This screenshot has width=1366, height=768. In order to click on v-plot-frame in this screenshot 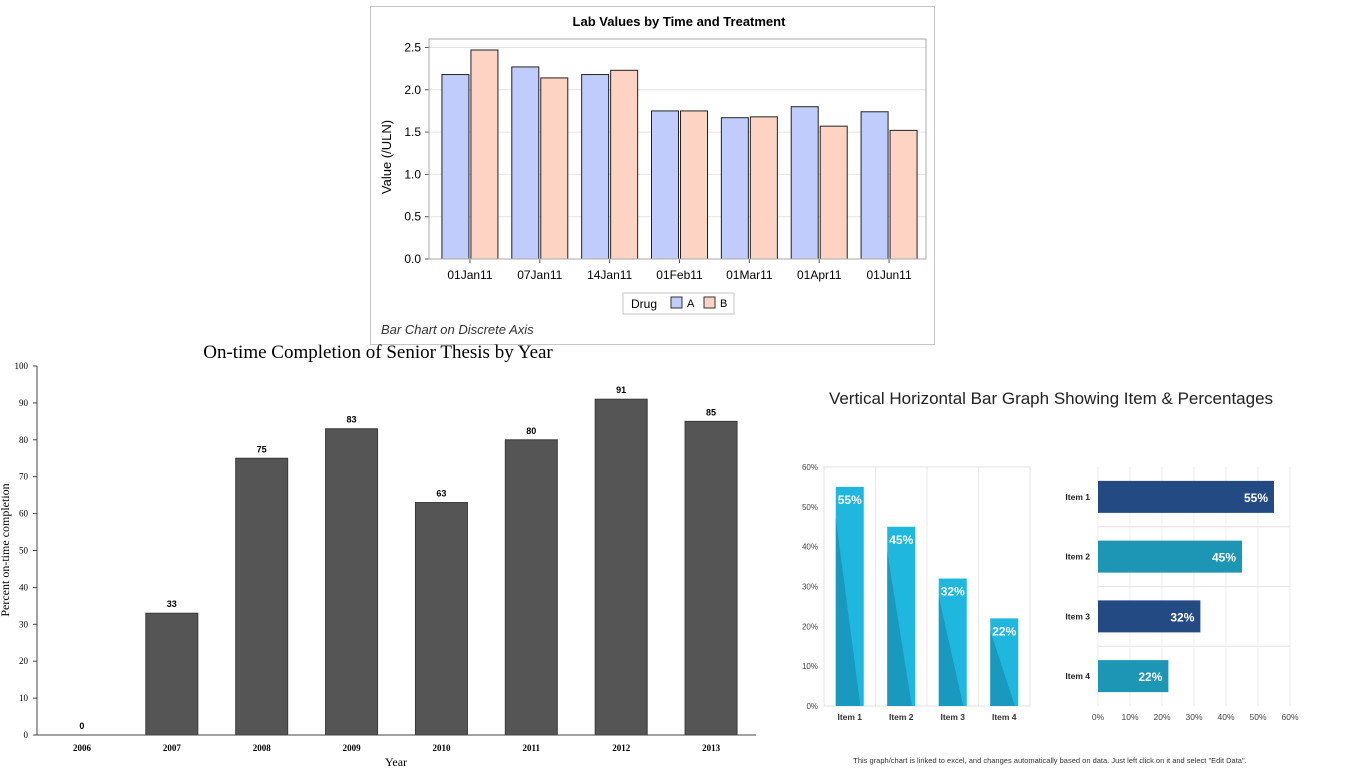, I will do `click(927, 586)`.